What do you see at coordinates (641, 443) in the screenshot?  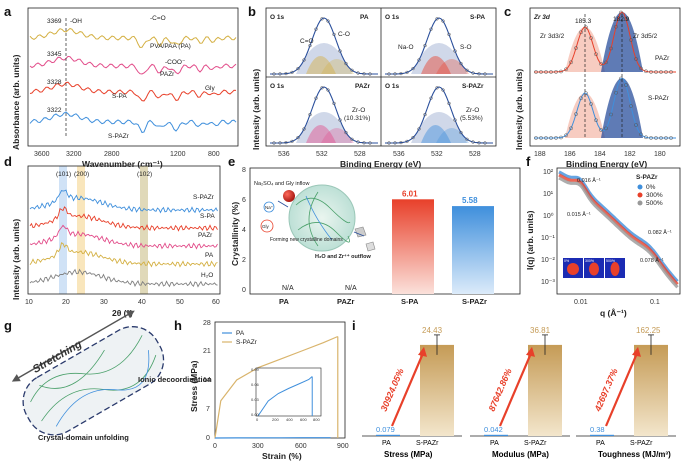 I see `category-label: S-PAZr` at bounding box center [641, 443].